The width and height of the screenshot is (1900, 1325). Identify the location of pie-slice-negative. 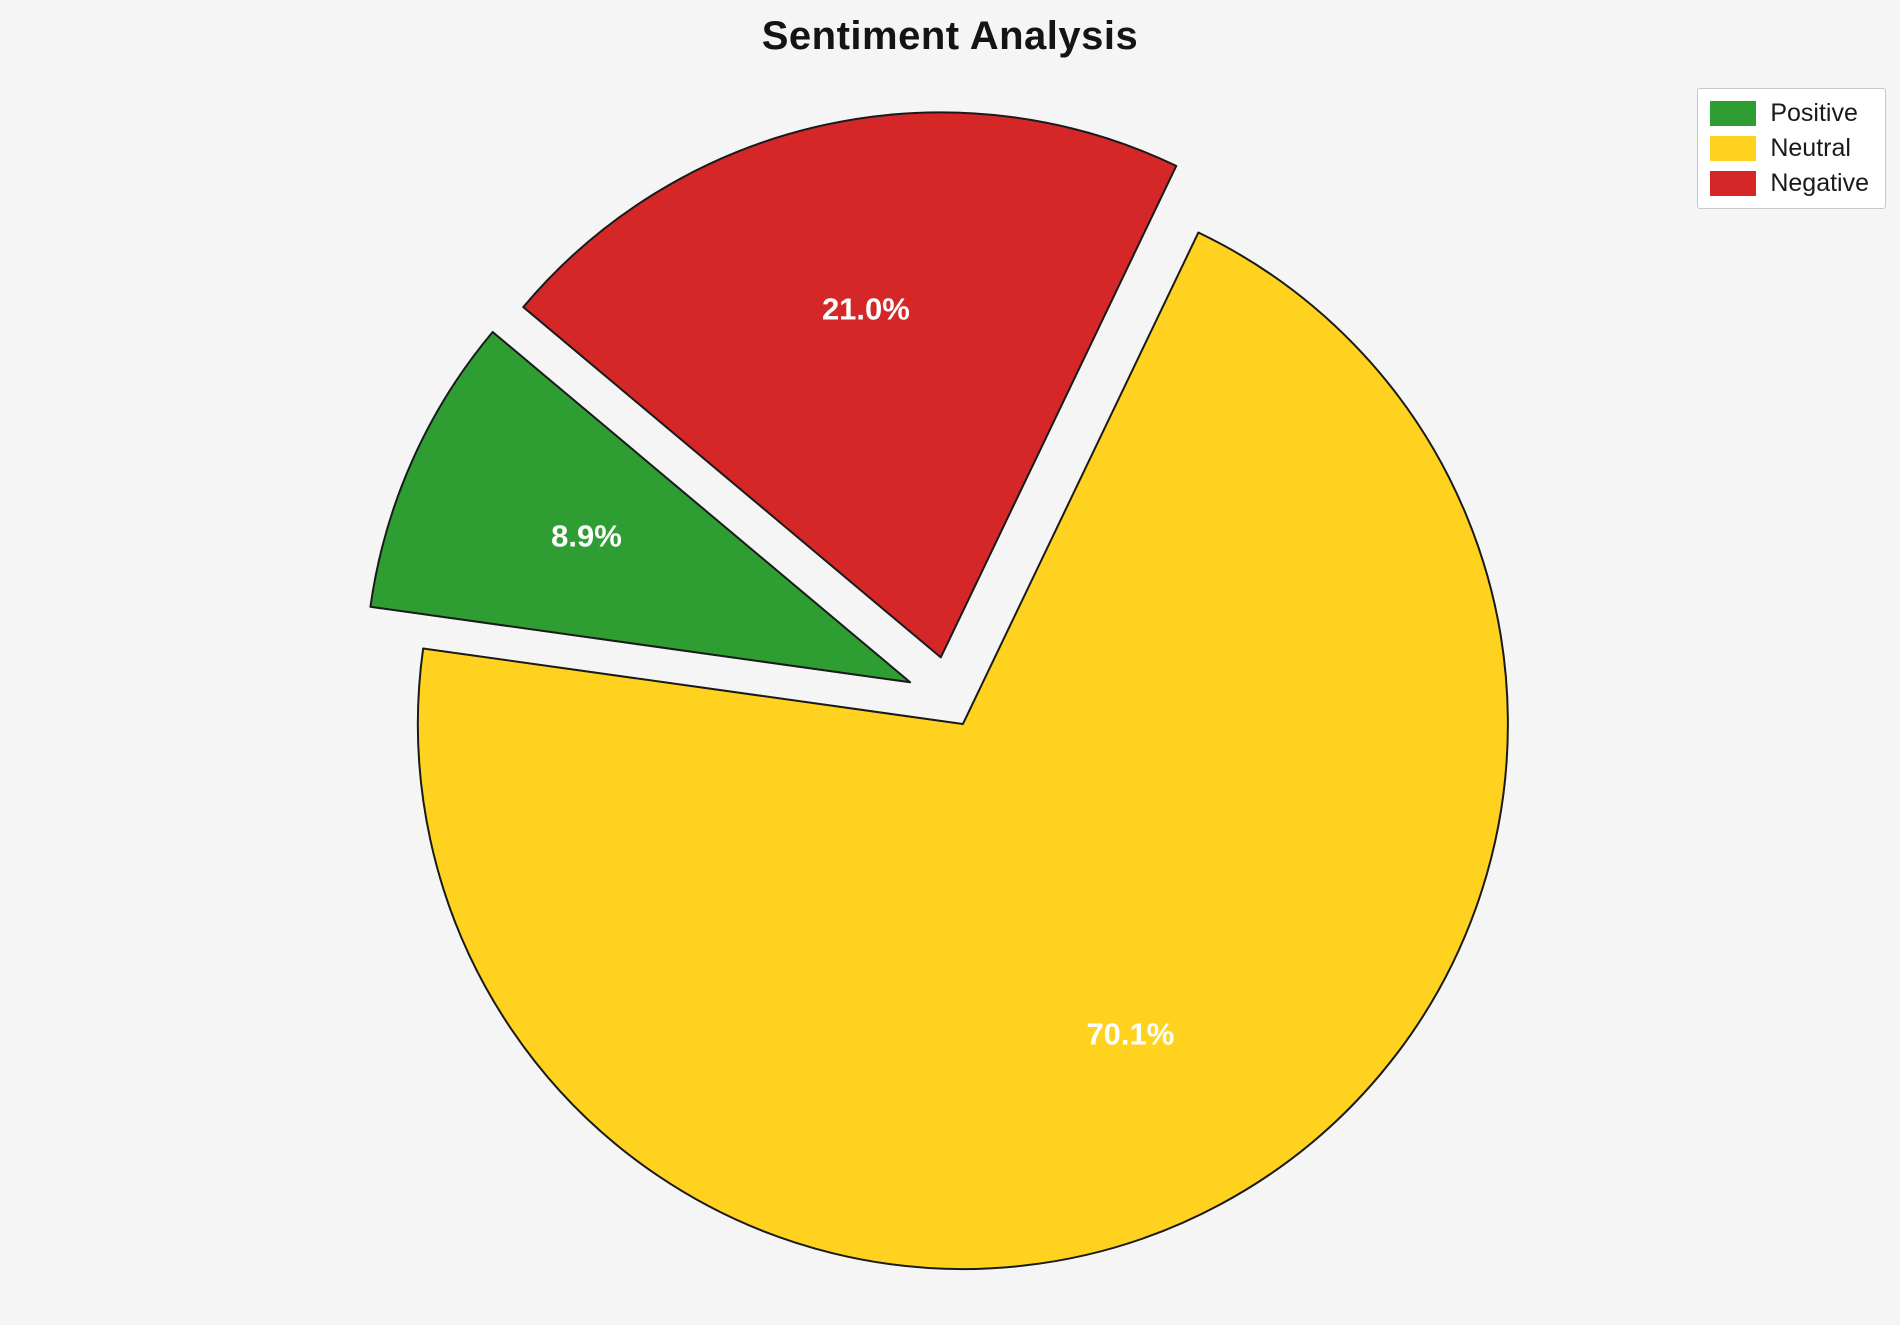
(850, 385).